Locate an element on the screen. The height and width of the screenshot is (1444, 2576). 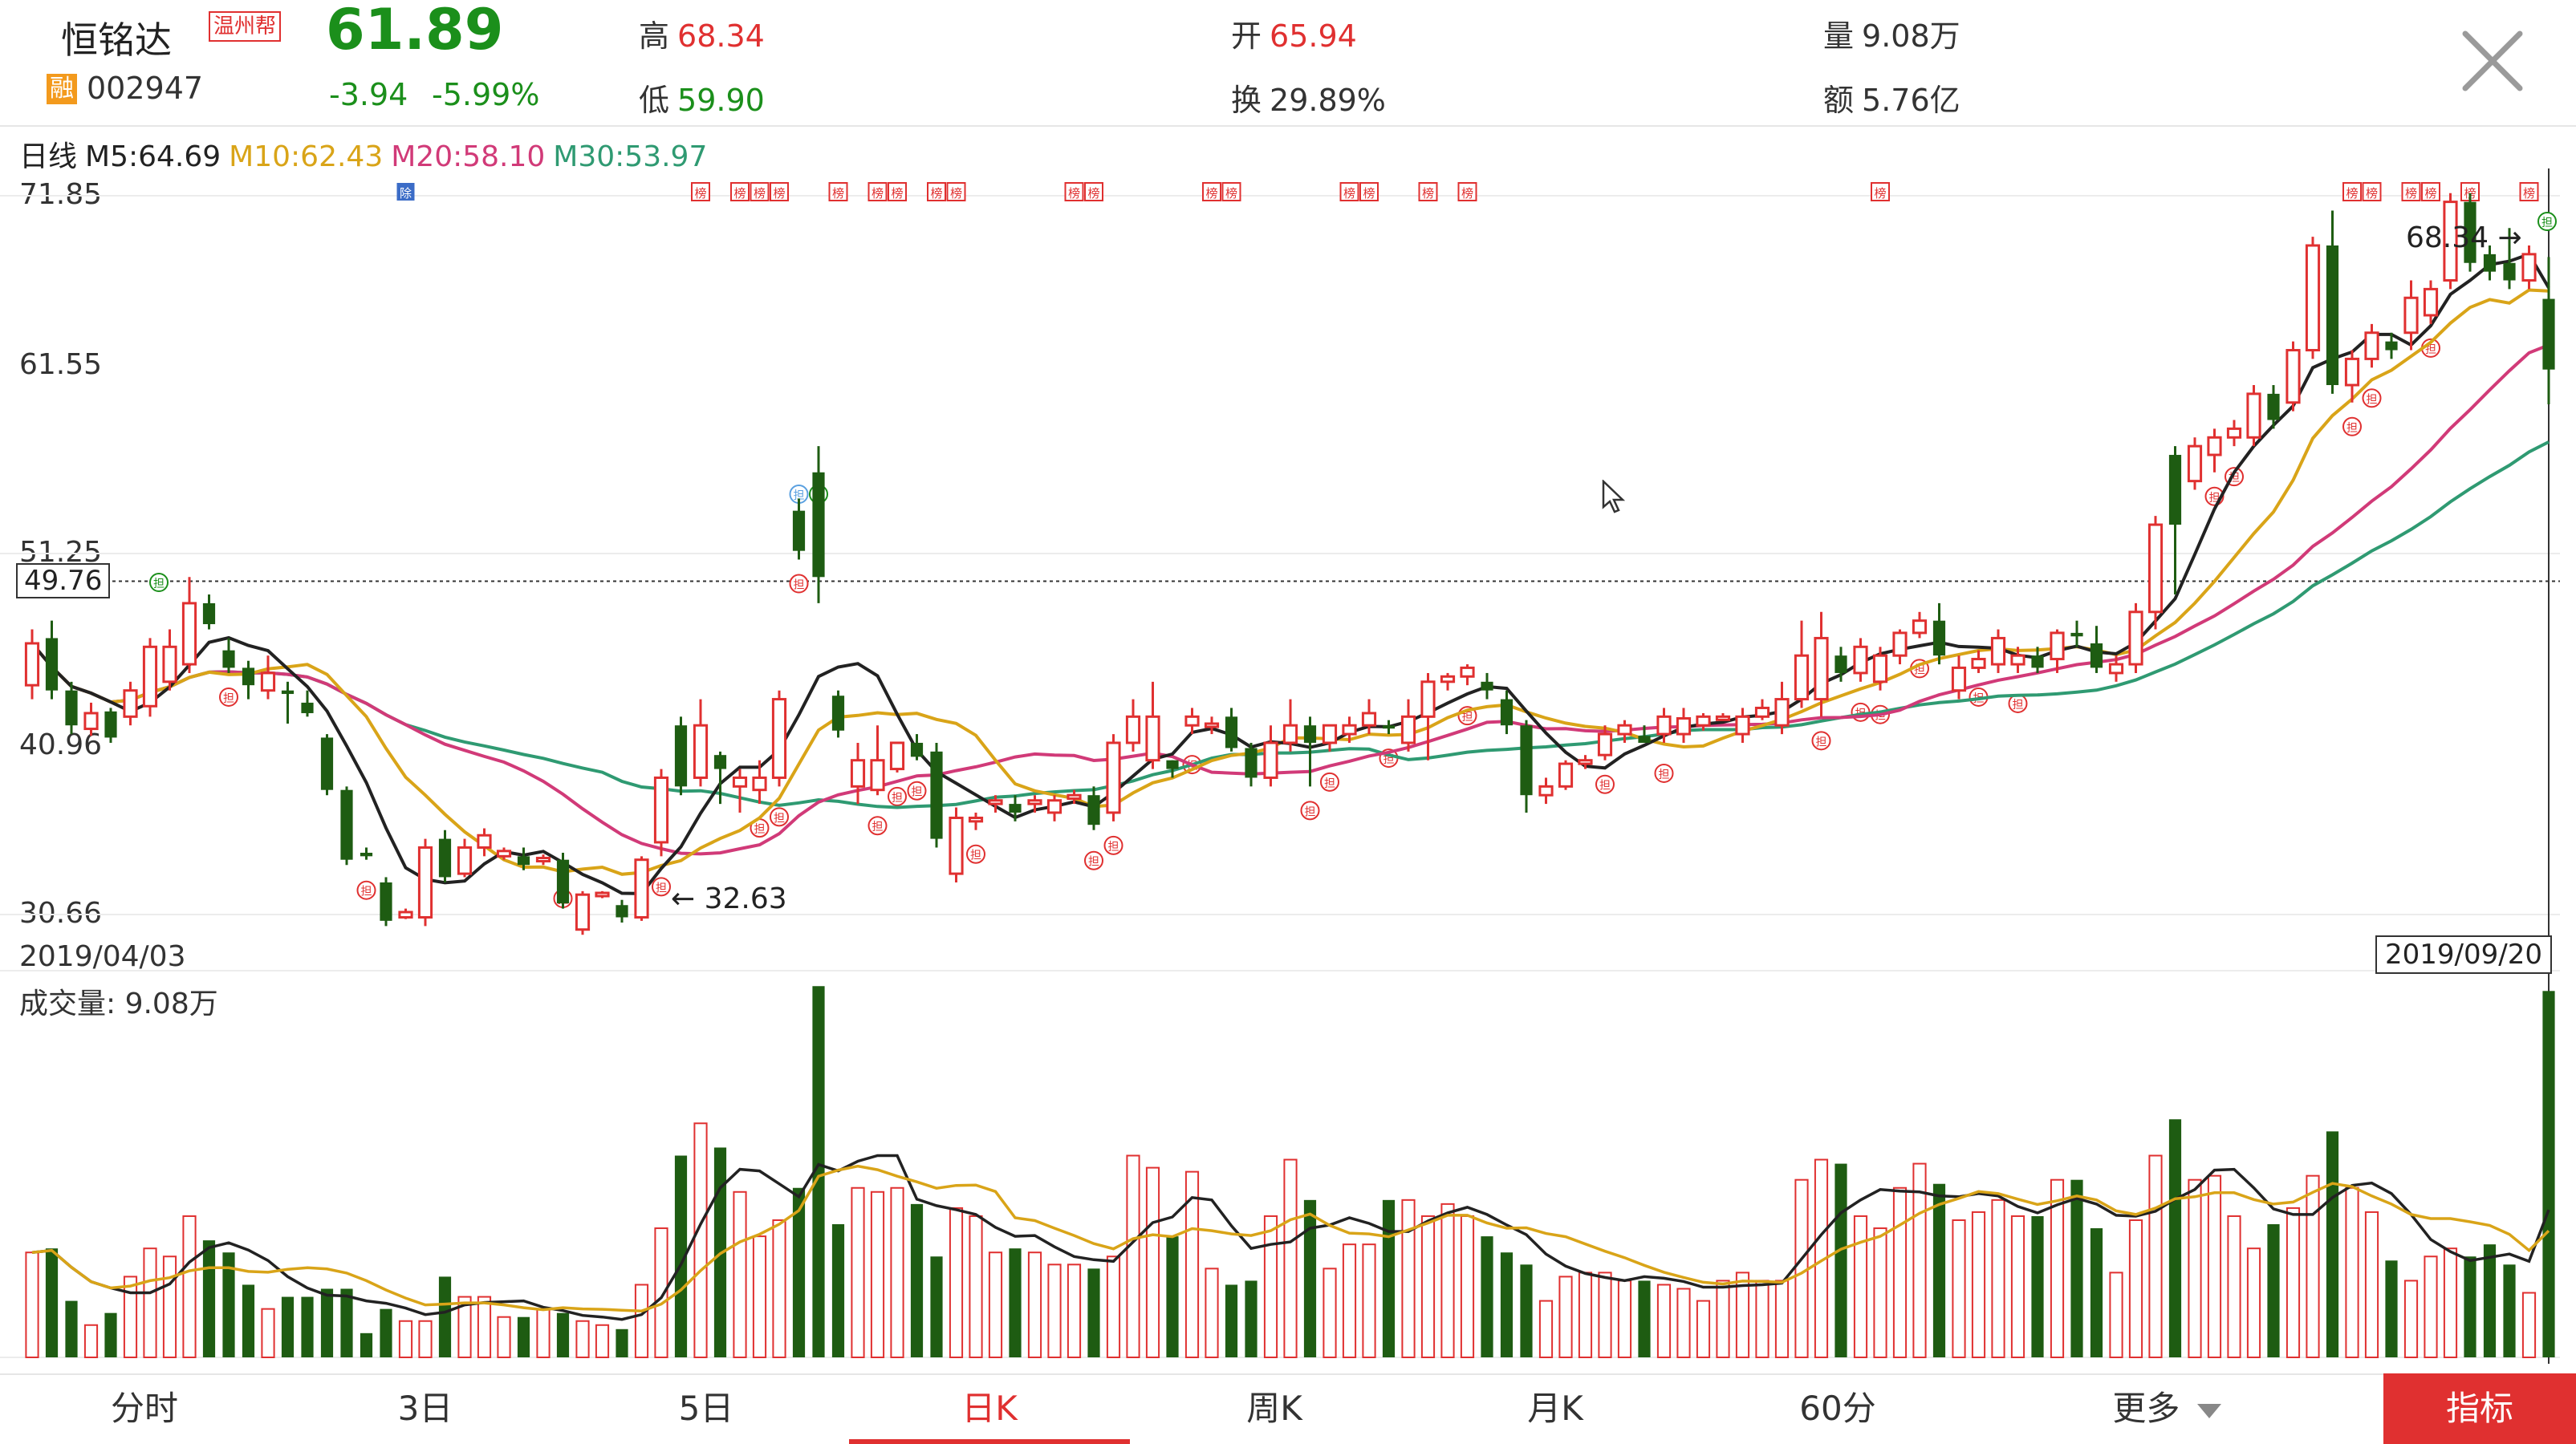
tab-daily-k: 日K is located at coordinates (990, 1408).